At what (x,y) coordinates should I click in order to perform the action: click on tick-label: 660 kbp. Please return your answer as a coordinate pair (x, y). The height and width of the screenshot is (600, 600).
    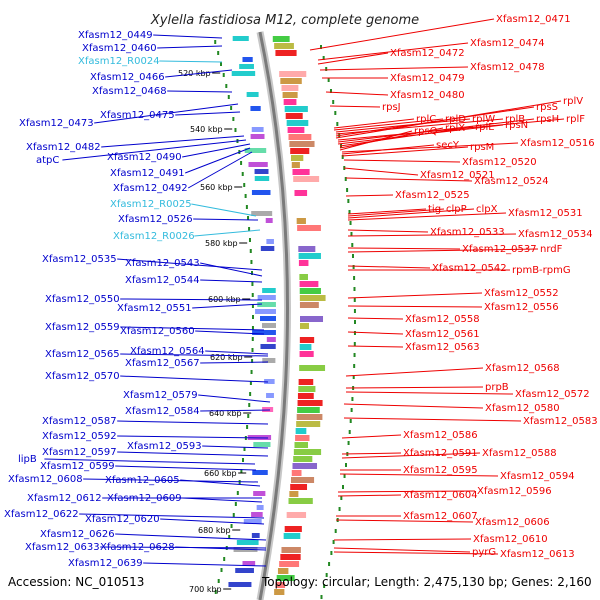
    Looking at the image, I should click on (220, 473).